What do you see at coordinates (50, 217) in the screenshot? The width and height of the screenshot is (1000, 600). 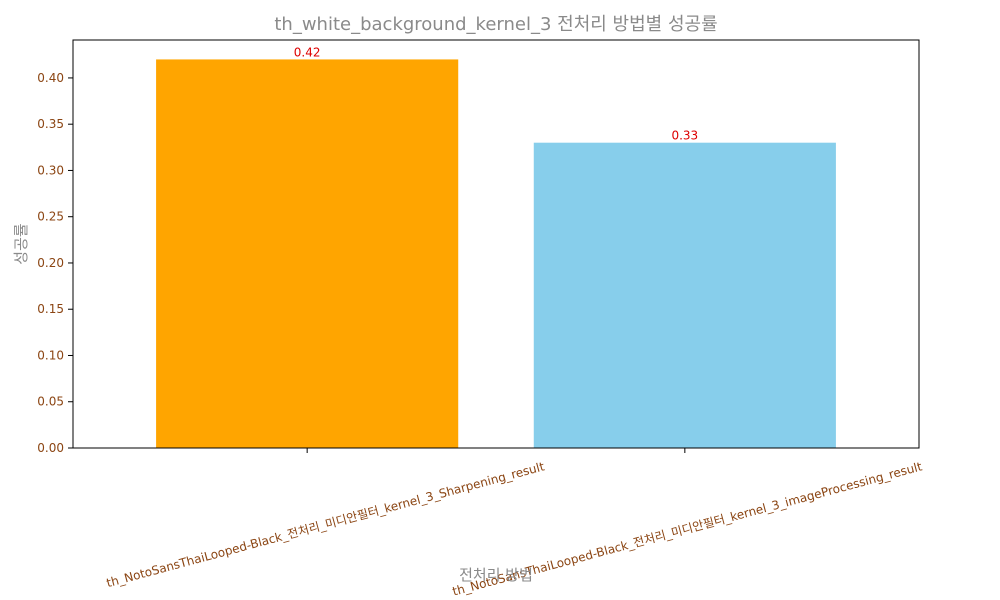 I see `y-tick-label: 0.25` at bounding box center [50, 217].